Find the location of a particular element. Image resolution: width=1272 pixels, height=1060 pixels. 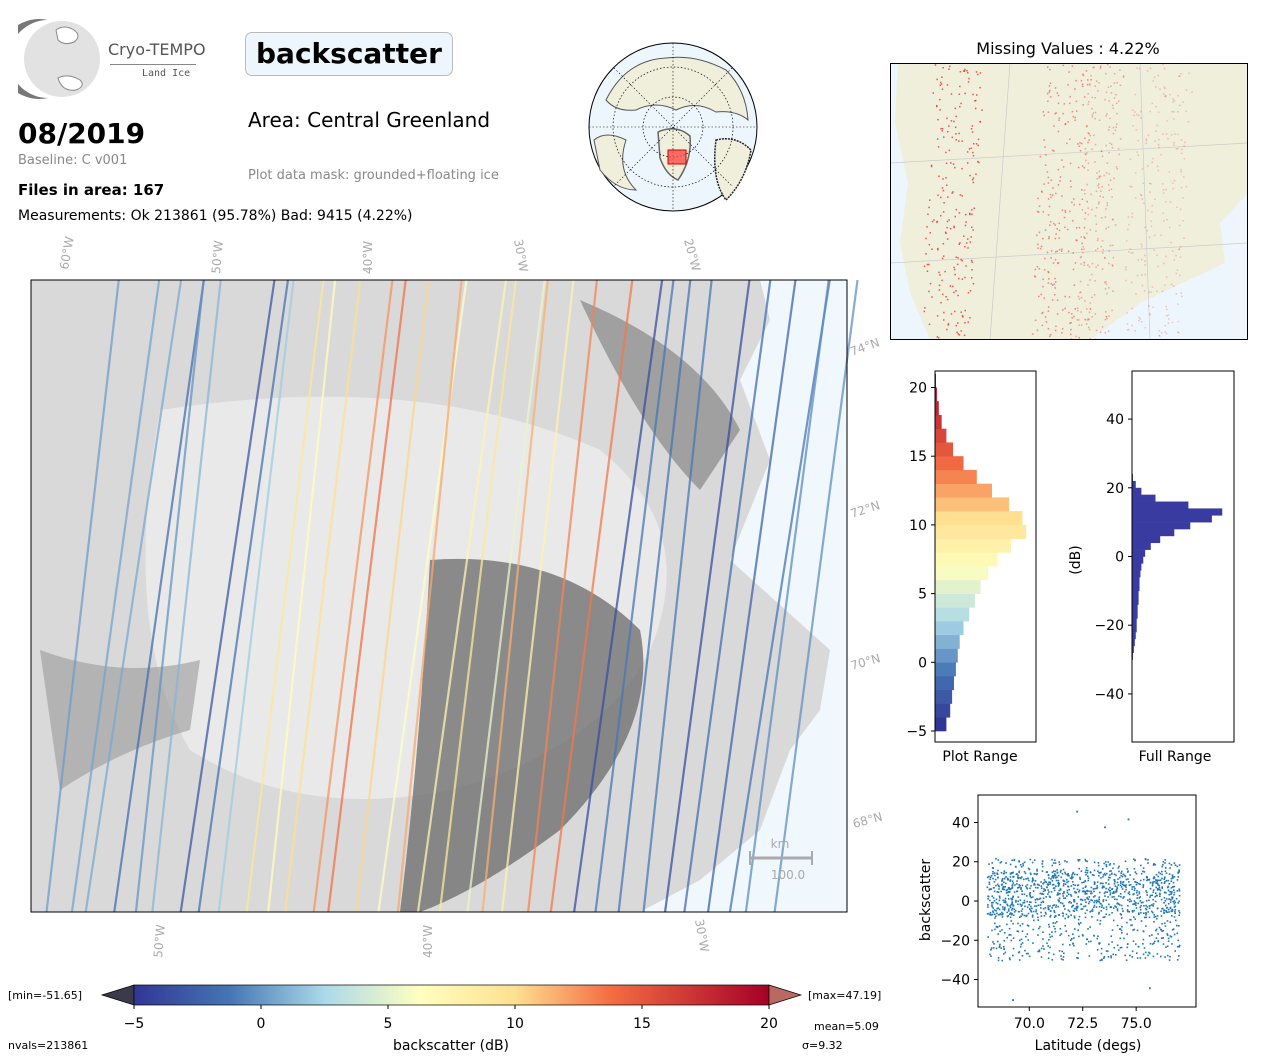

colorbar-tick-label: 15 is located at coordinates (642, 1024).